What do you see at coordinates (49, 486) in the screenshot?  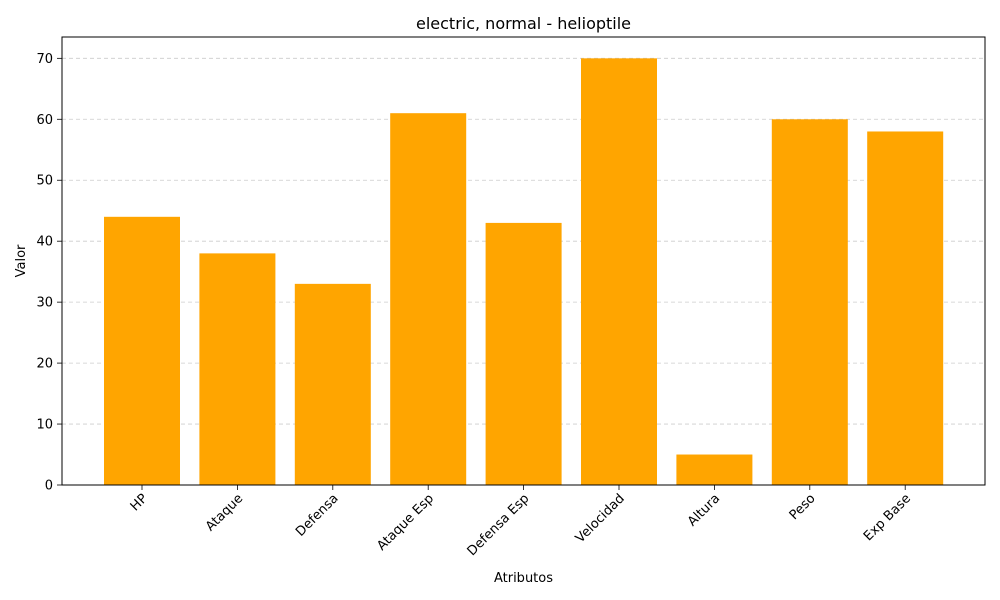 I see `y-tick-label: 0` at bounding box center [49, 486].